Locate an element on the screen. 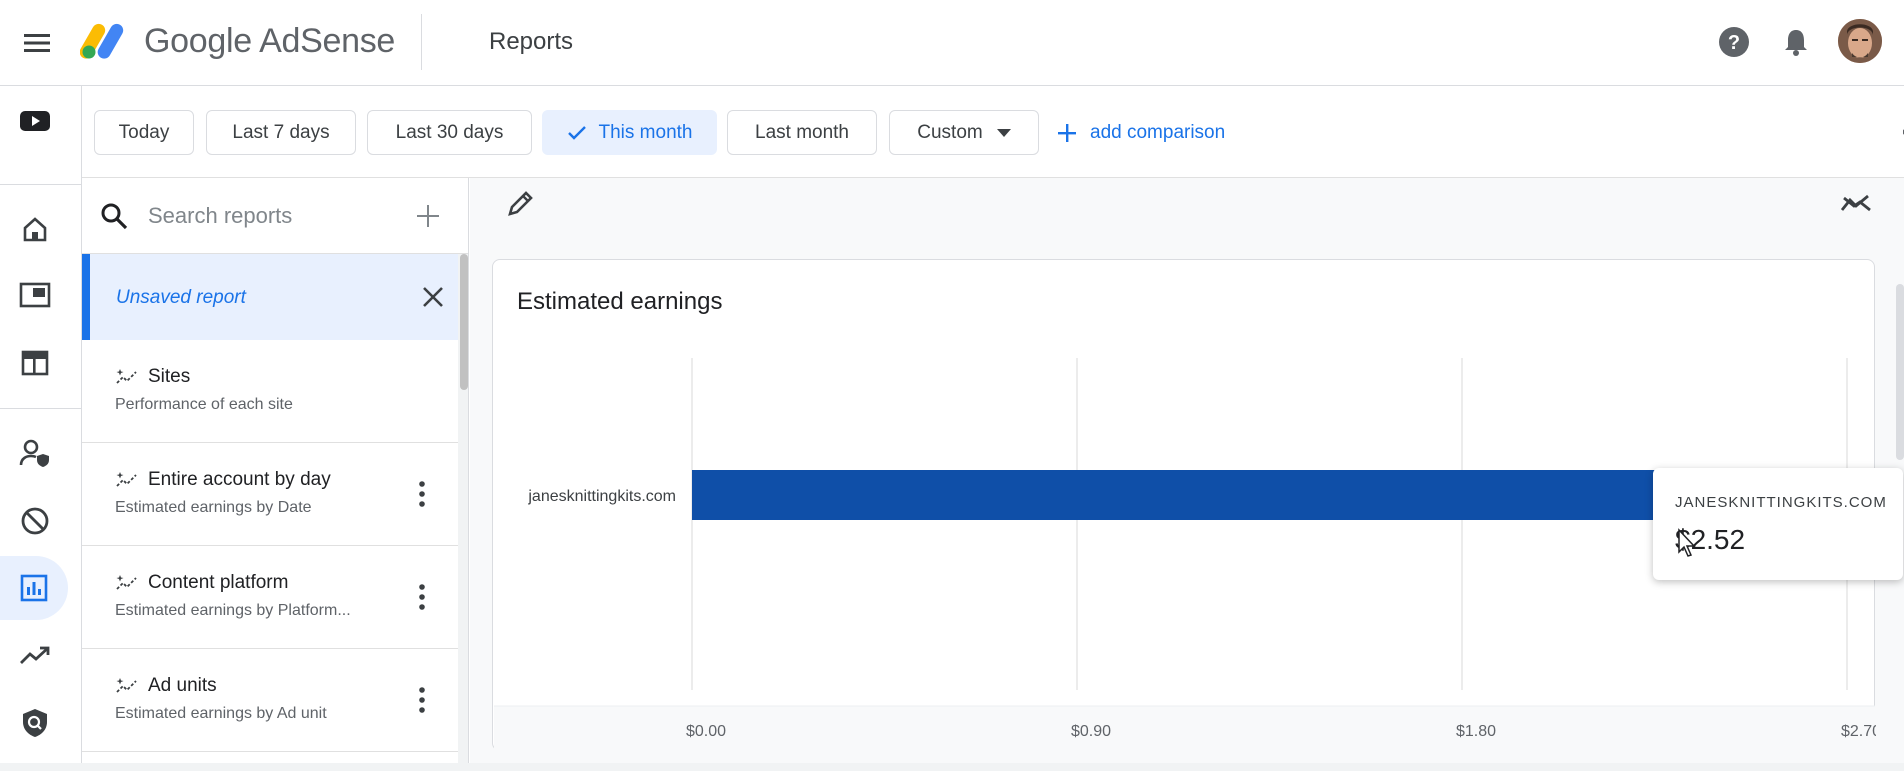  chart-tooltip: JANESKNITTINGKITS.COM $2.52 is located at coordinates (1778, 524).